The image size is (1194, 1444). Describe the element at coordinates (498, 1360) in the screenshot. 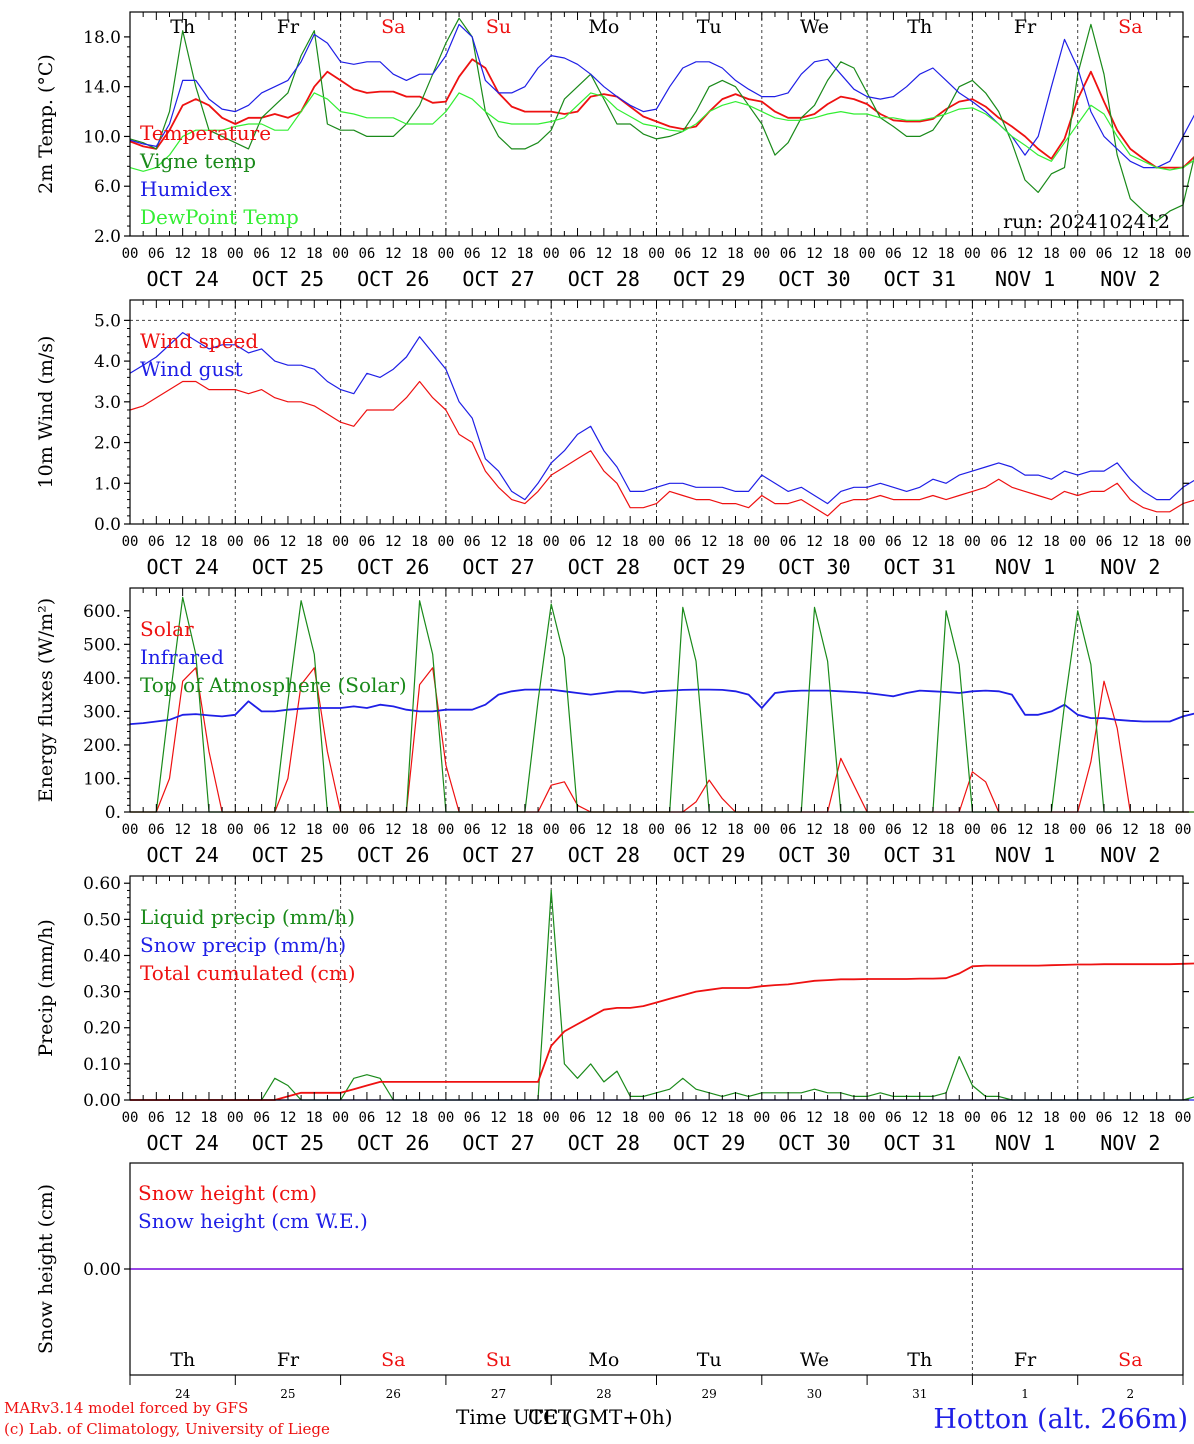

I see `weekday-label-bottom: Su` at that location.